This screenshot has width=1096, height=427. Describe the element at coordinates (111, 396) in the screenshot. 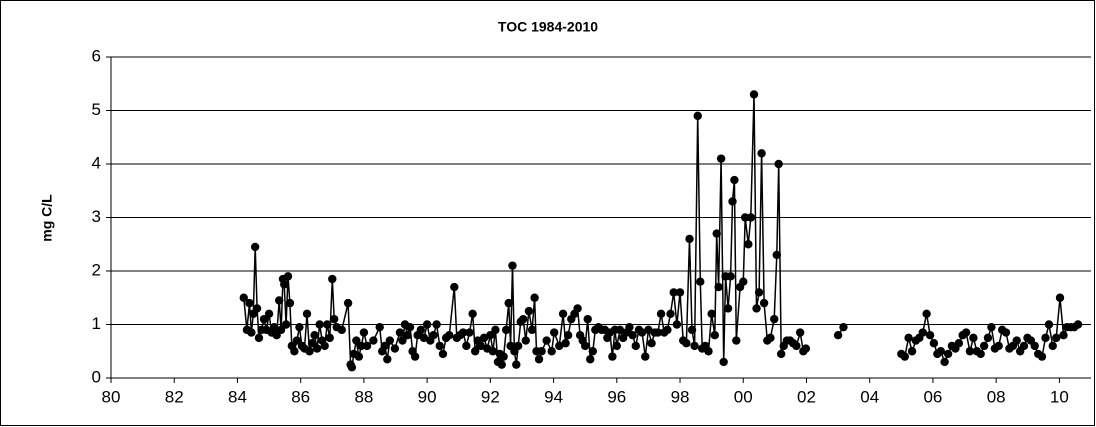

I see `x-tick-label: 80` at that location.